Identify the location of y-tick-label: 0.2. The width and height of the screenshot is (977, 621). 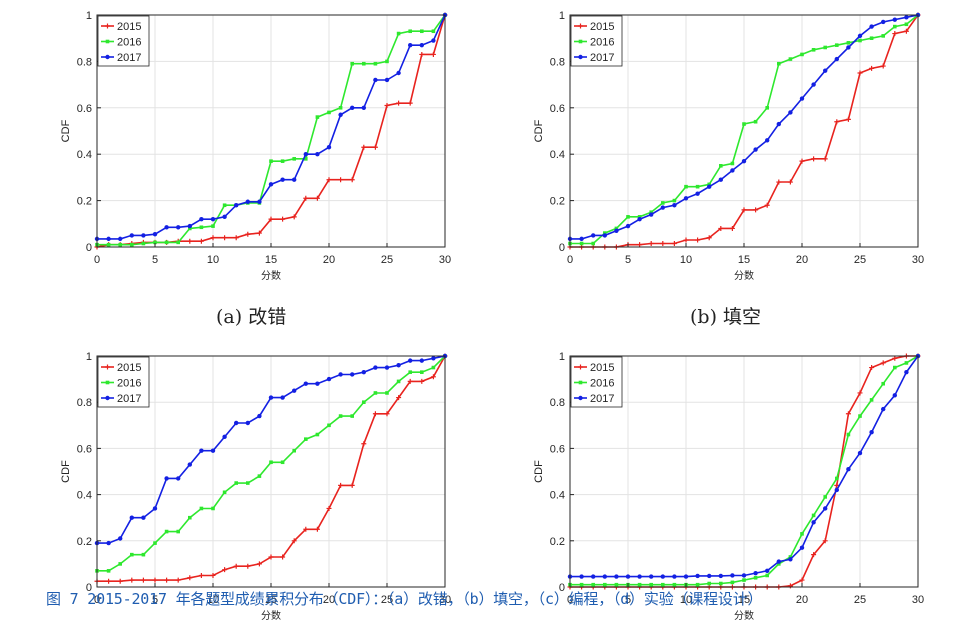
(557, 542).